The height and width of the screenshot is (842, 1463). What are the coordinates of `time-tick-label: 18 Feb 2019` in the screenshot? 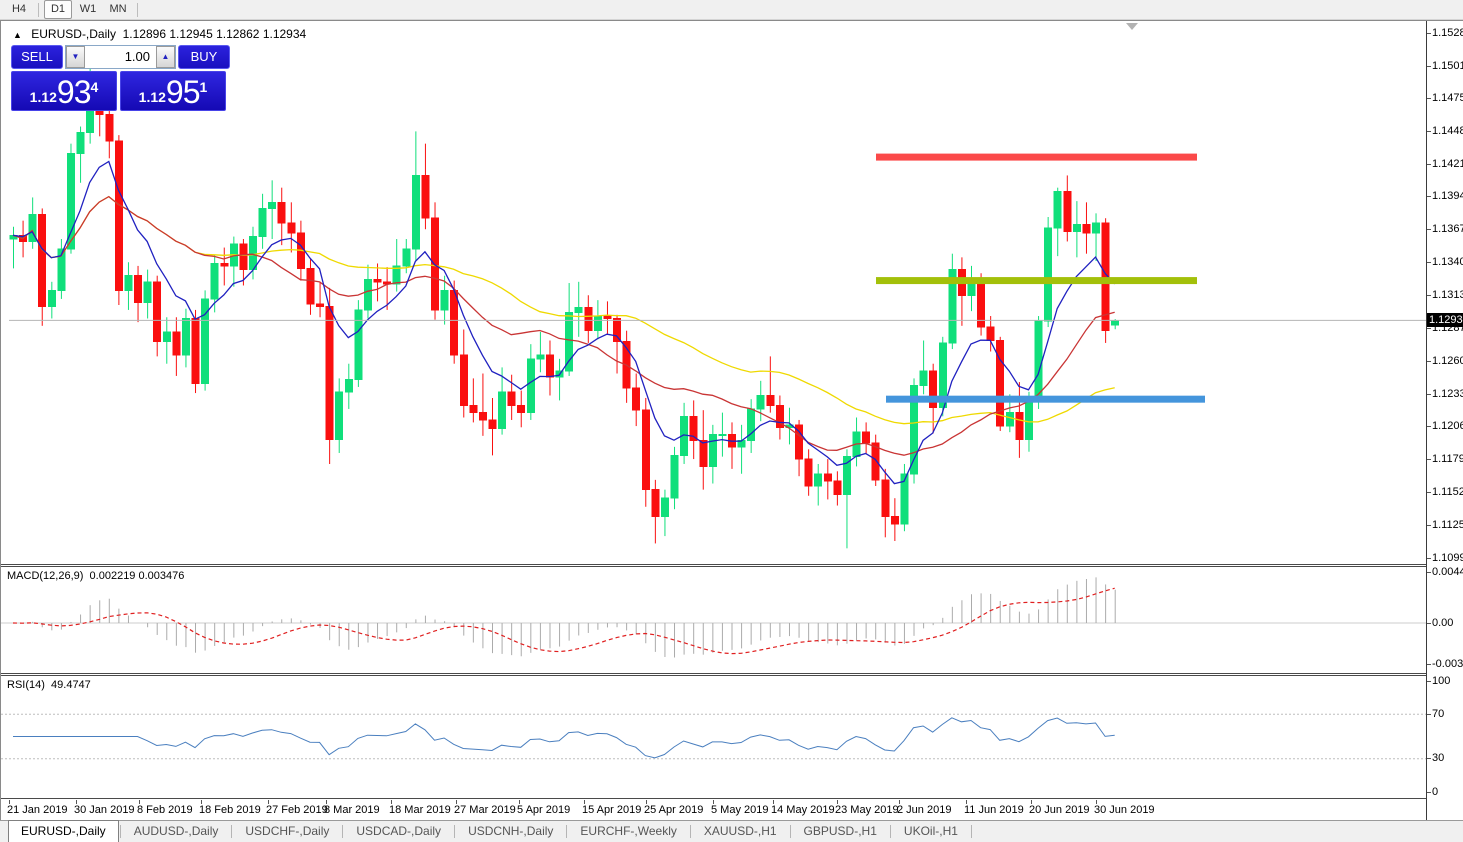 It's located at (230, 810).